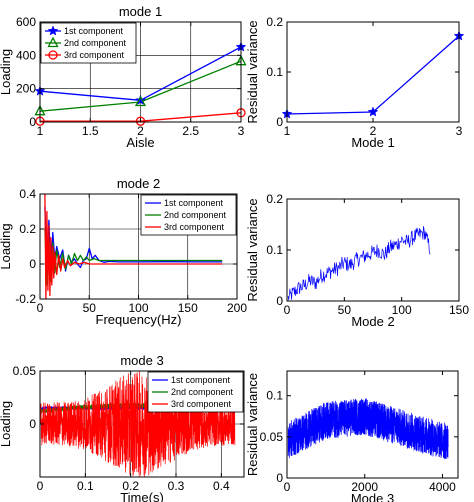  What do you see at coordinates (141, 360) in the screenshot?
I see `chart-title: mode 3` at bounding box center [141, 360].